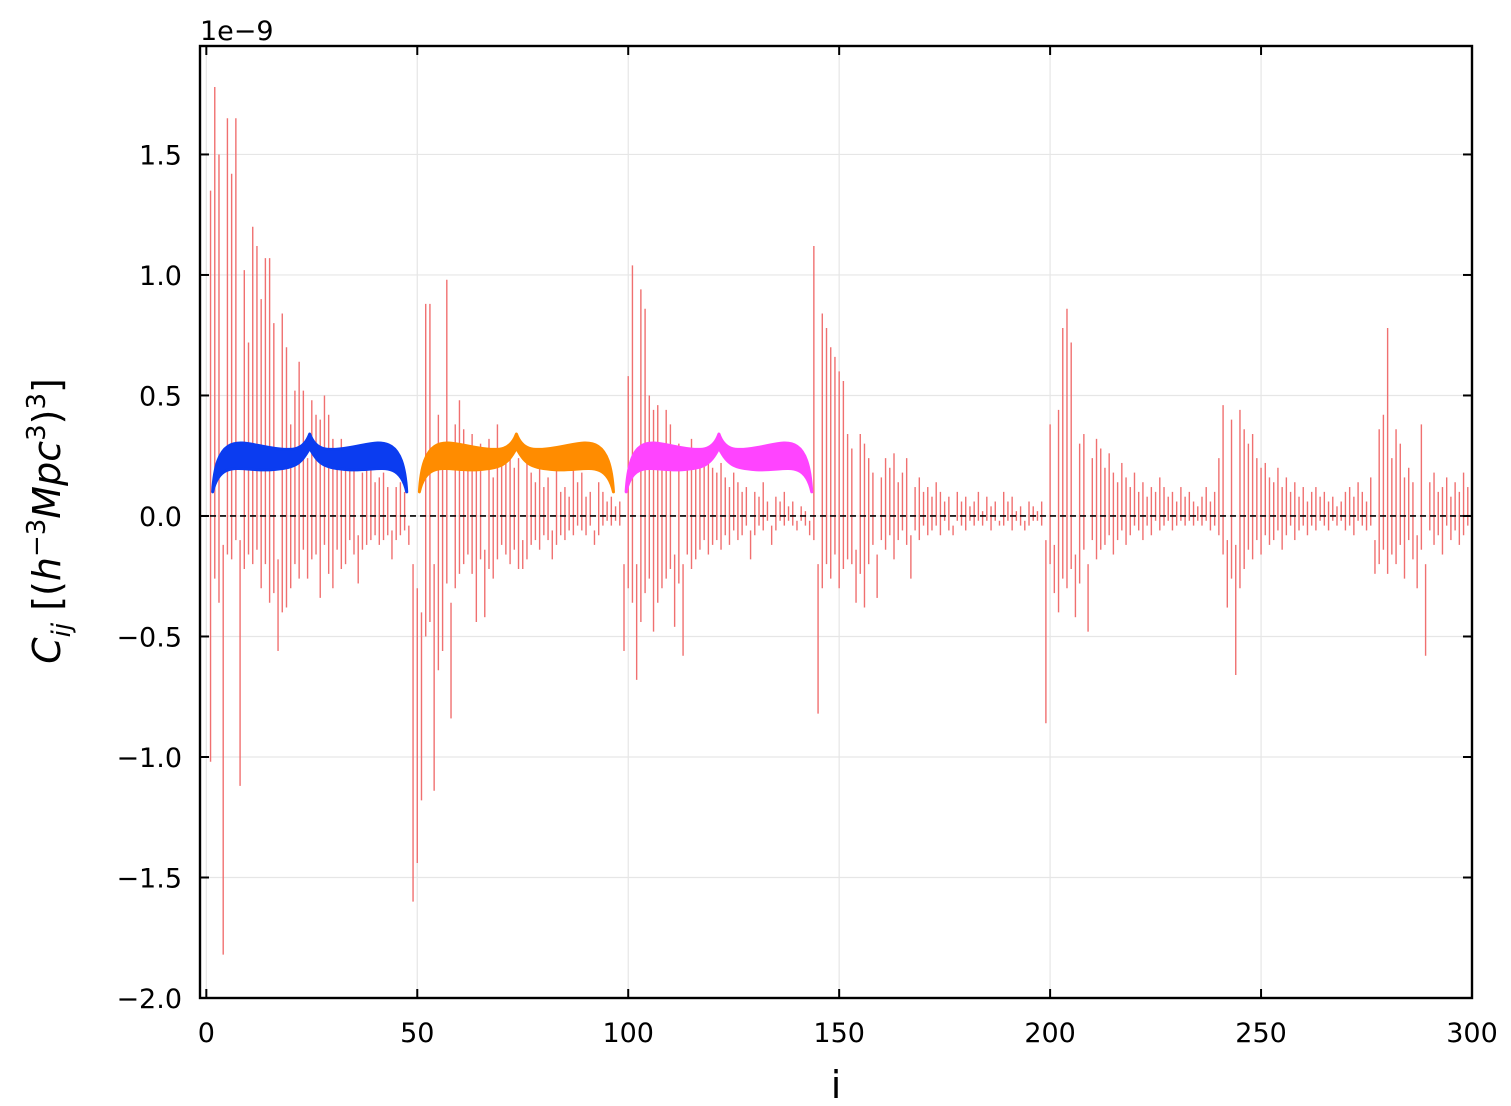 The height and width of the screenshot is (1106, 1511). I want to click on y-tick-label: −1.5, so click(149, 878).